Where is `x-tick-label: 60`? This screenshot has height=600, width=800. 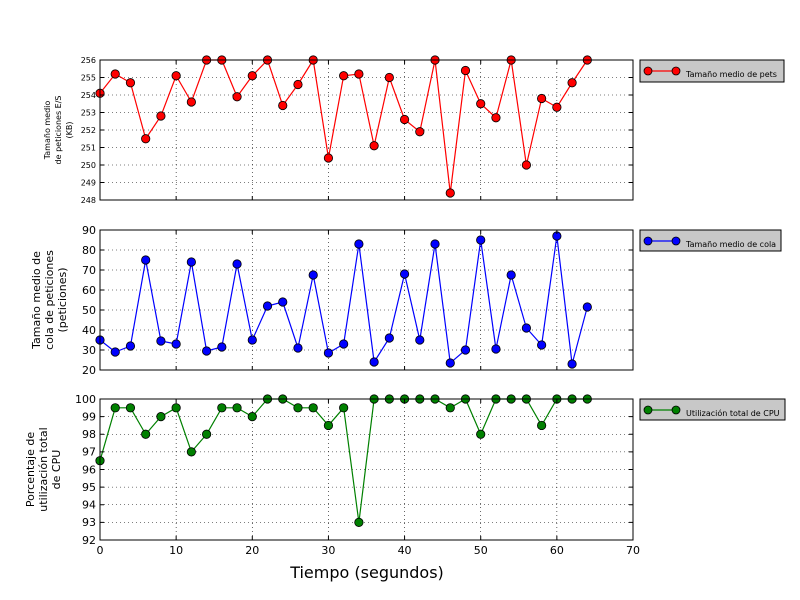
x-tick-label: 60 is located at coordinates (557, 550).